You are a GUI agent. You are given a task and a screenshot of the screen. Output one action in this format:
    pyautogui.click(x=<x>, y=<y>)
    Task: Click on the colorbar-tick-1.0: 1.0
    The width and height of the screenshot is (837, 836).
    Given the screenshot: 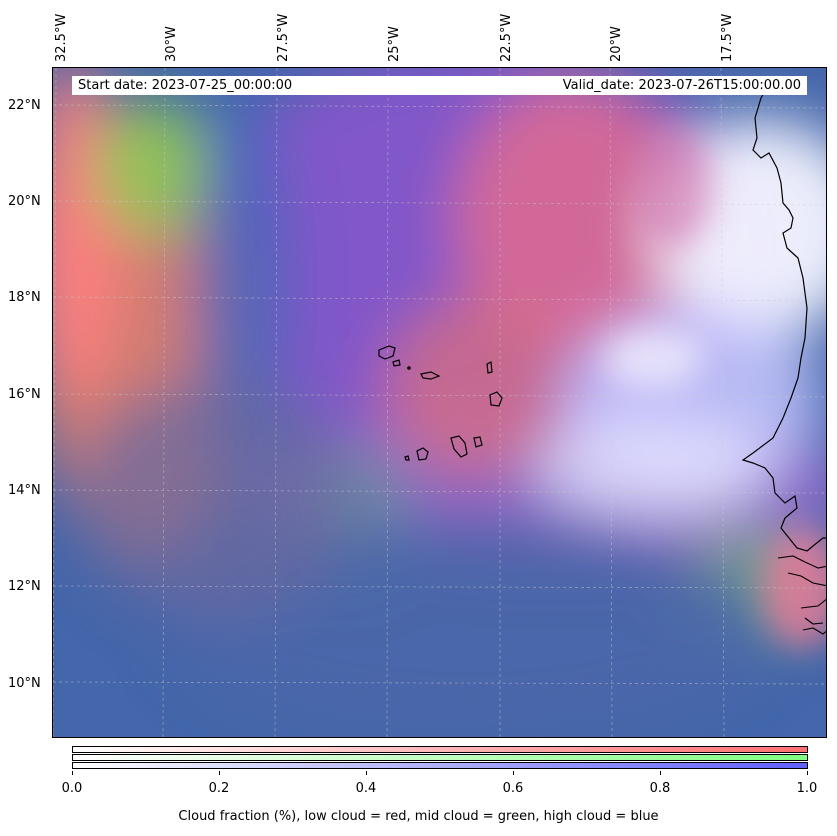 What is the action you would take?
    pyautogui.click(x=807, y=788)
    